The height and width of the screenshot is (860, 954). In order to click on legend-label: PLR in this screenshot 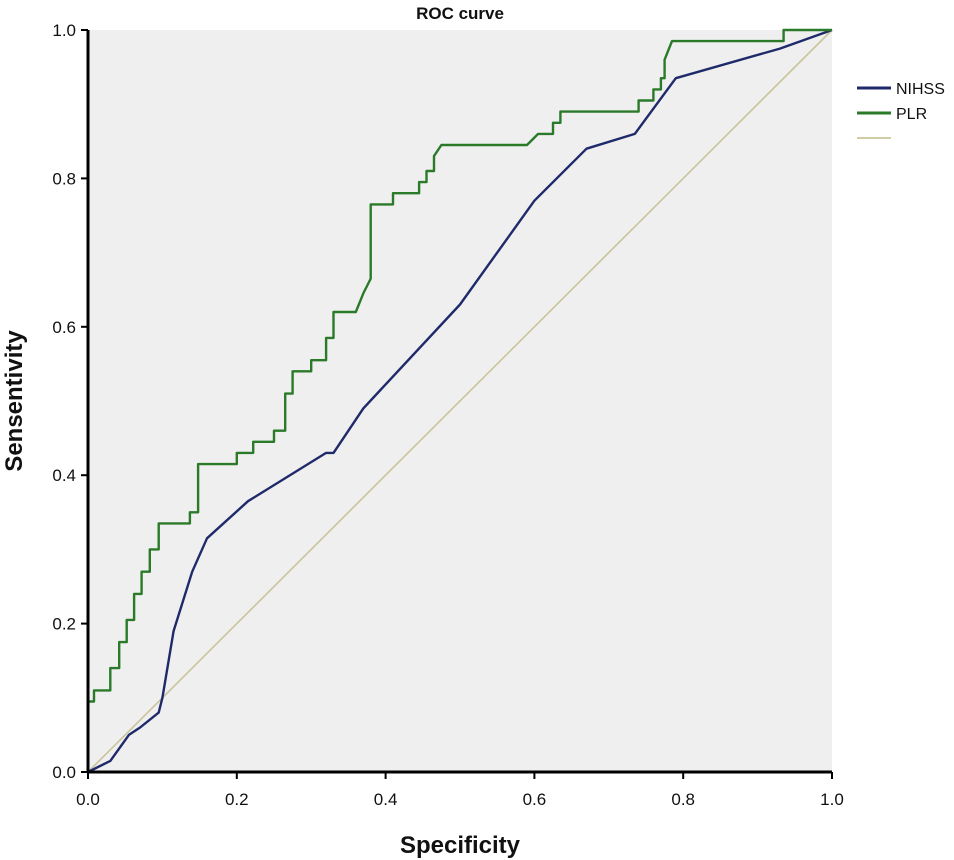, I will do `click(911, 114)`.